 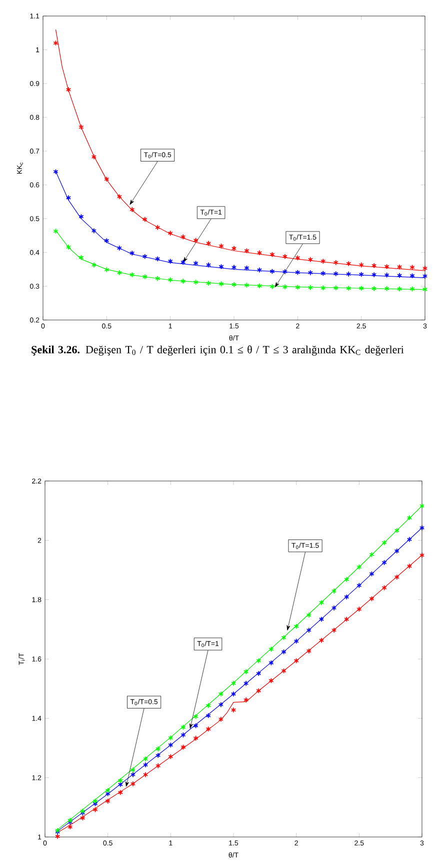 I want to click on line-series, so click(x=240, y=224).